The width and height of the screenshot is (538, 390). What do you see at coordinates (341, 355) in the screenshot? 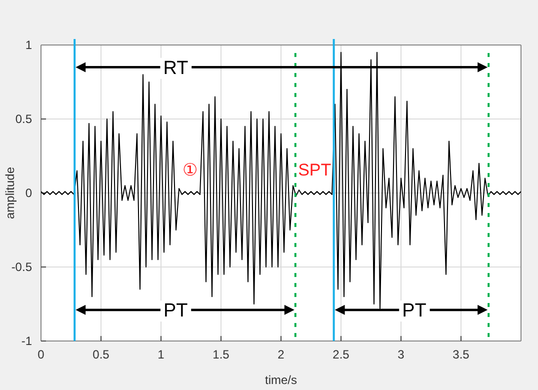
I see `x-tick-label: 2.5` at bounding box center [341, 355].